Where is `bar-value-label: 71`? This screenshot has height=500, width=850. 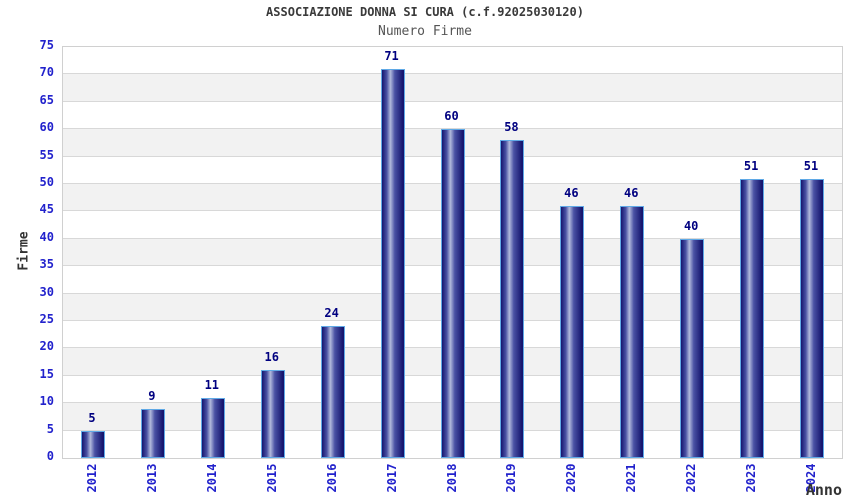
bar-value-label: 71 is located at coordinates (391, 55).